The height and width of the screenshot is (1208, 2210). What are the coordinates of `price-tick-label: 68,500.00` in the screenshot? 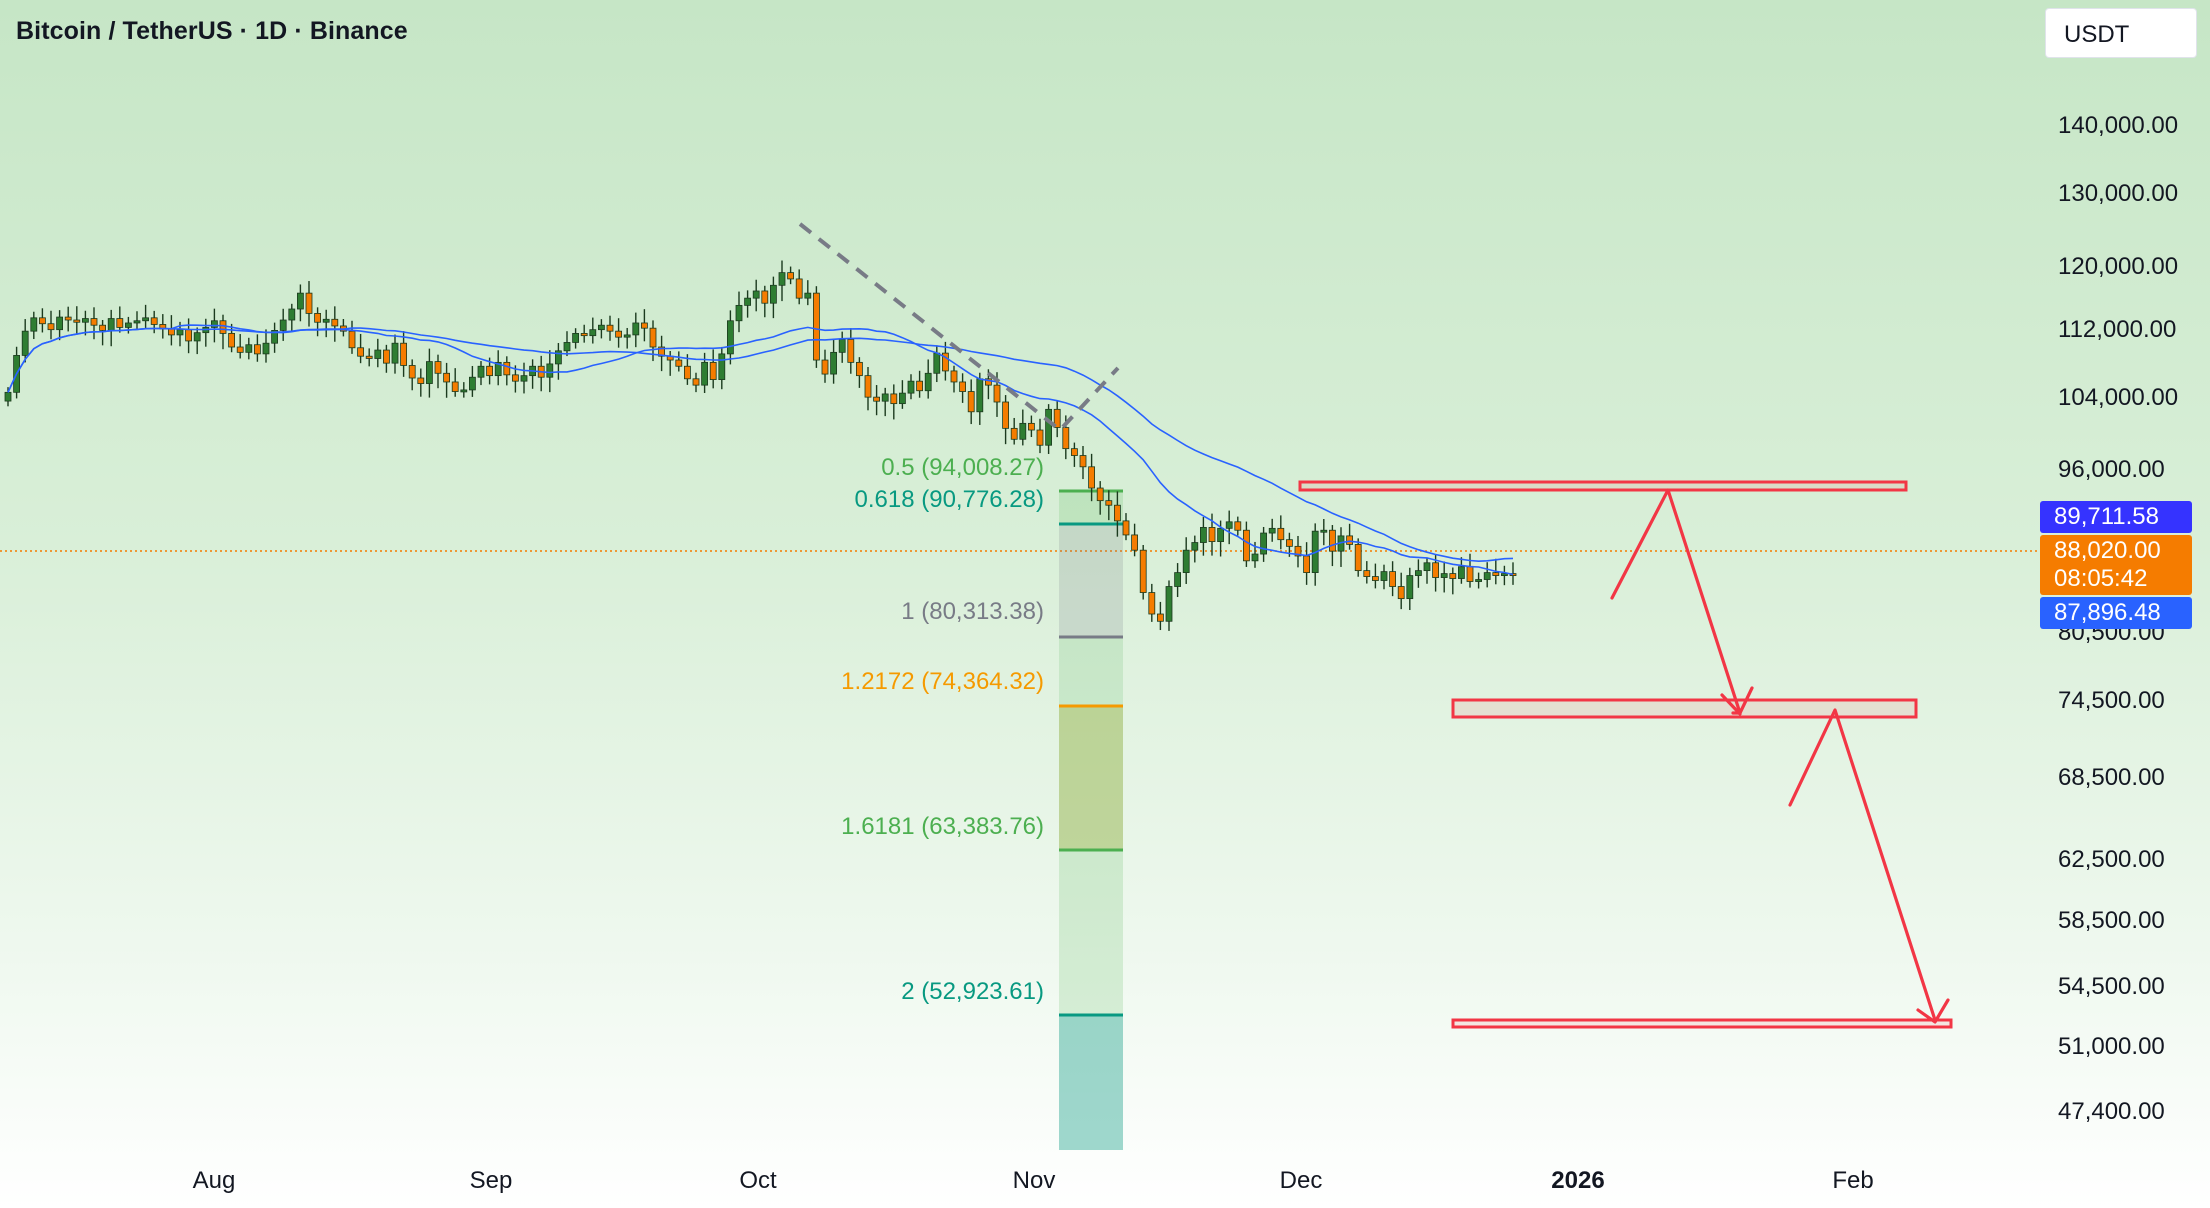 It's located at (2111, 777).